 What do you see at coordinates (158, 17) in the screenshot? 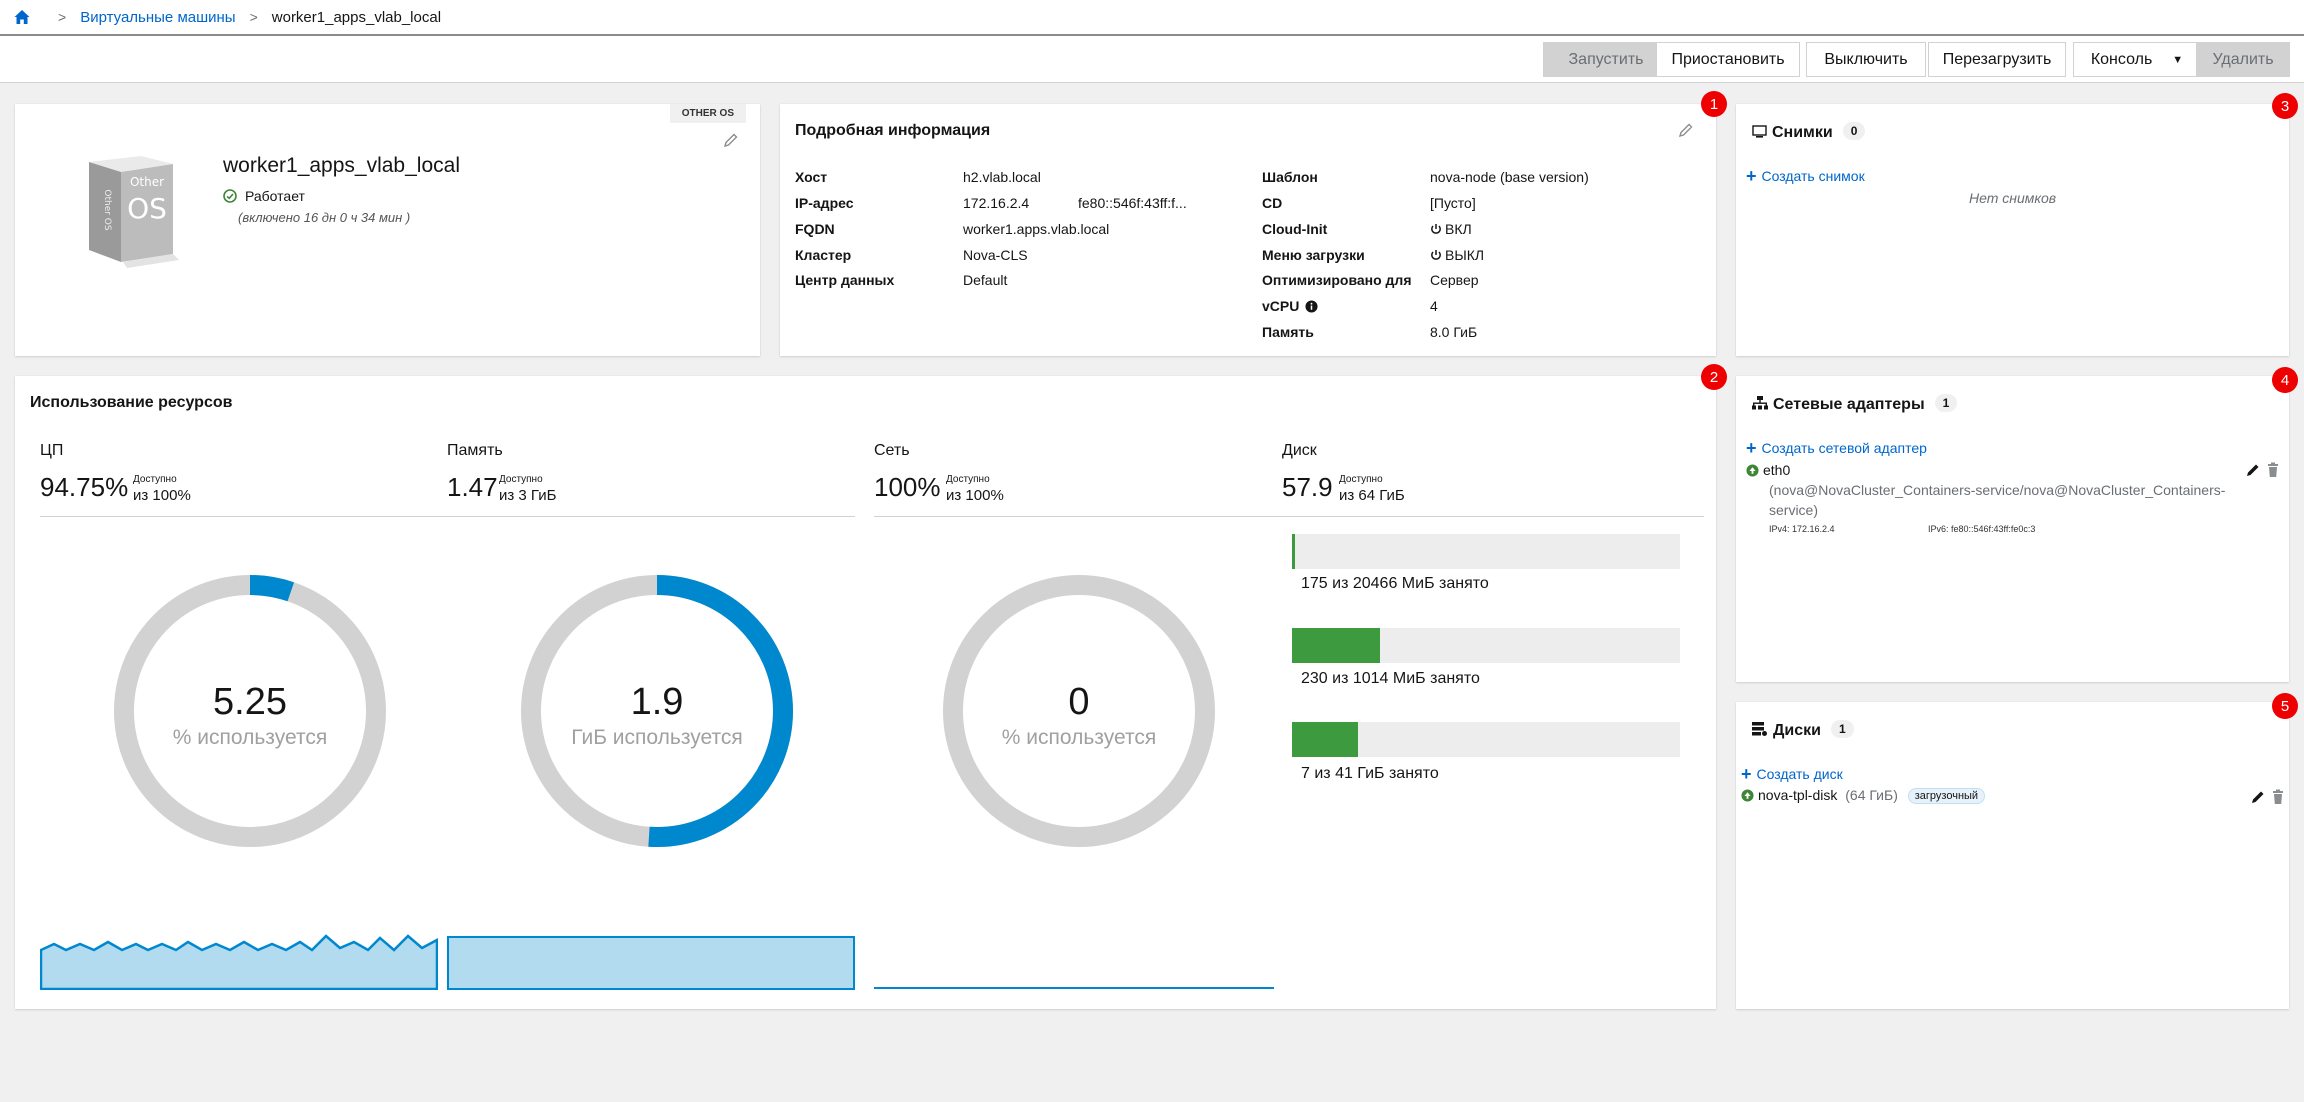
I see `breadcrumb-vms-link: Виртуальные машины` at bounding box center [158, 17].